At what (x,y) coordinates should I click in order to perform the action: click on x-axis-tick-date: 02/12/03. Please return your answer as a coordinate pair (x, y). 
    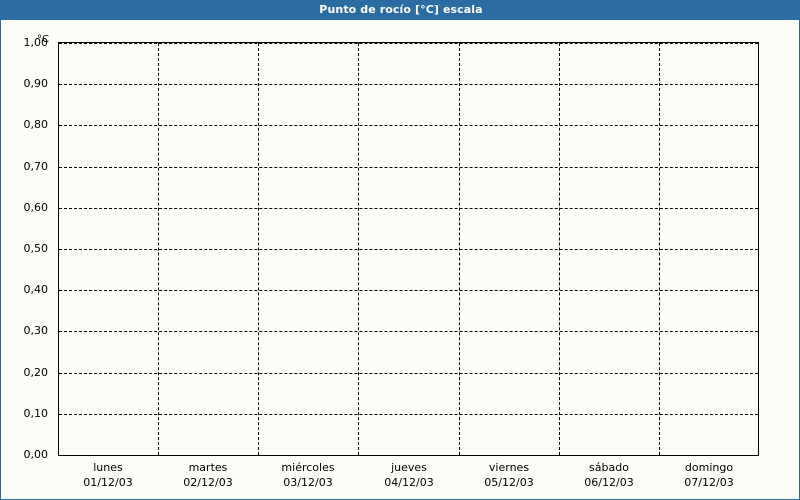
    Looking at the image, I should click on (208, 482).